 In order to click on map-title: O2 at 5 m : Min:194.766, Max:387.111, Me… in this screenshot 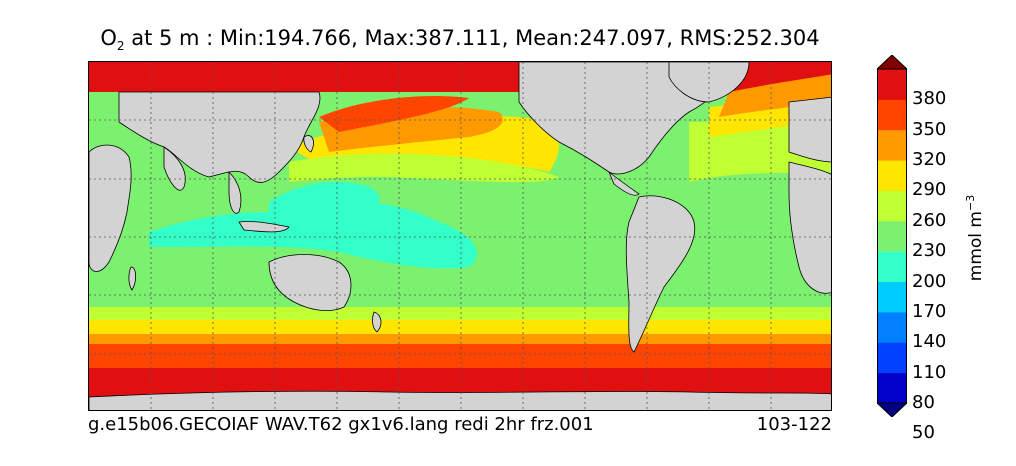, I will do `click(460, 39)`.